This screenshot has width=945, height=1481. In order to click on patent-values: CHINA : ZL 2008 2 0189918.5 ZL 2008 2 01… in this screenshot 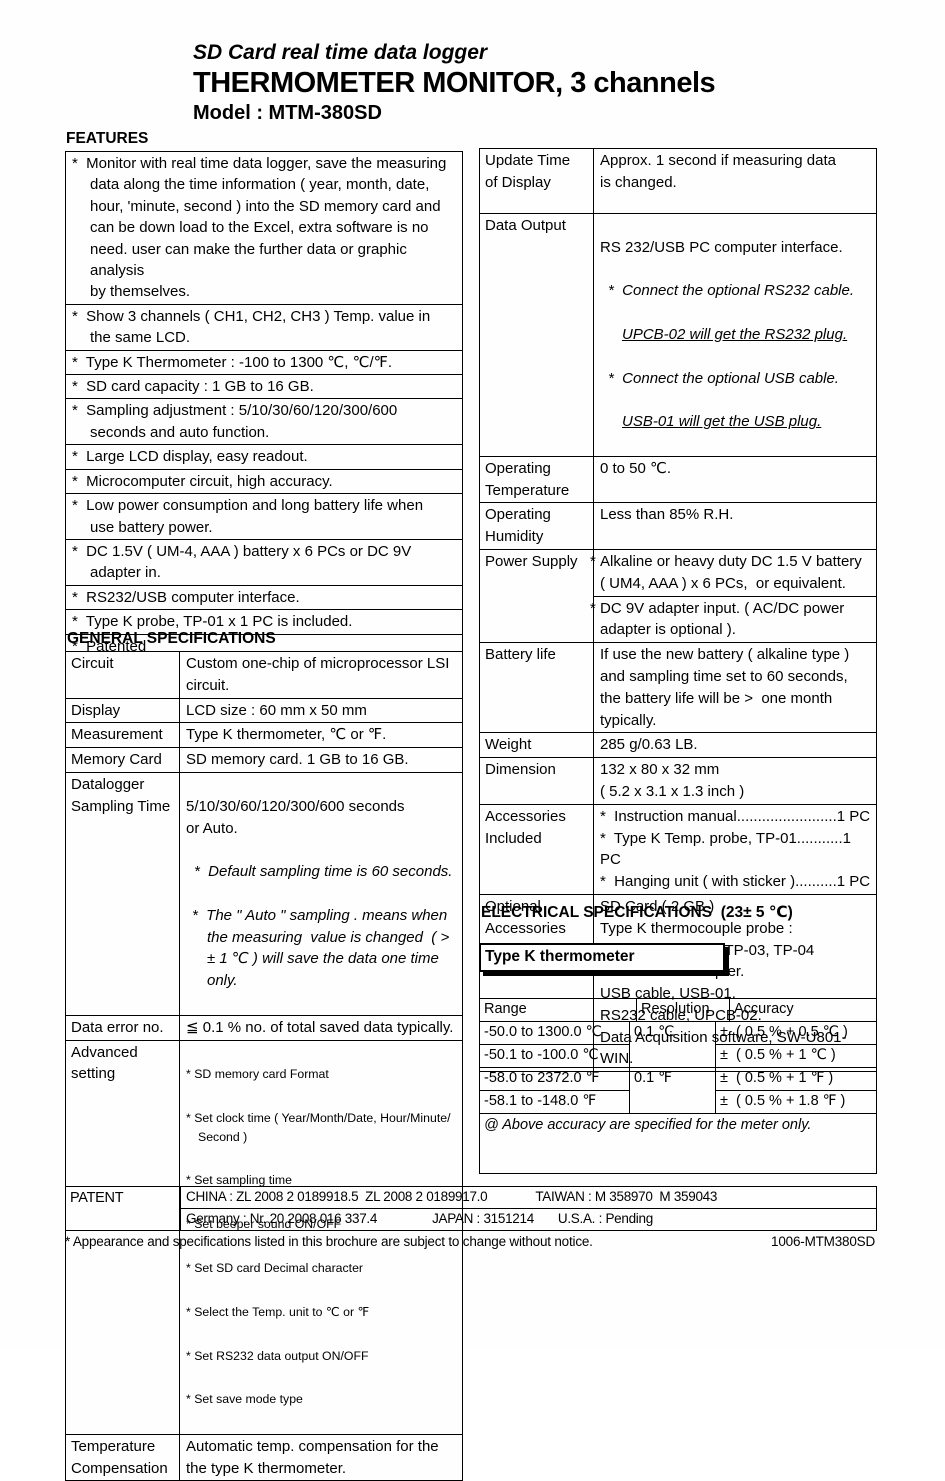, I will do `click(528, 1208)`.